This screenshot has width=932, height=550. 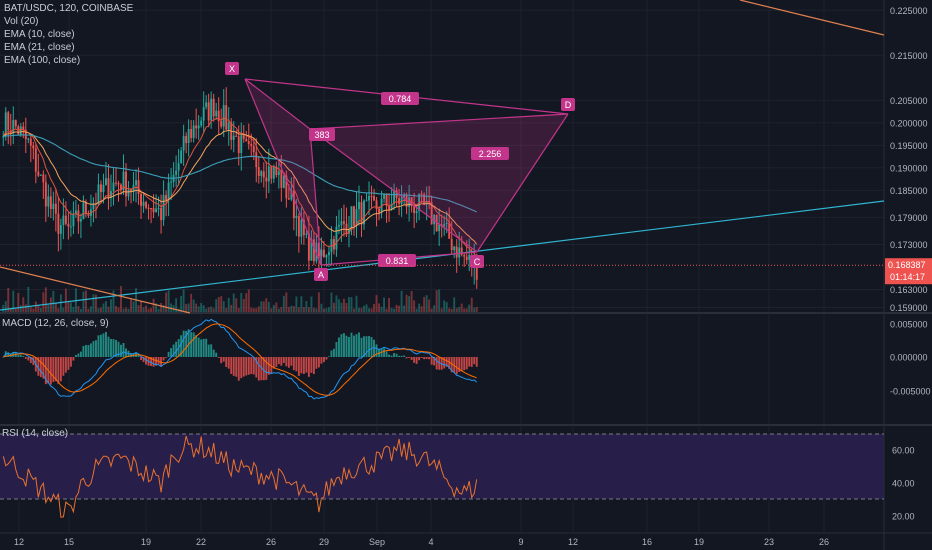 What do you see at coordinates (907, 265) in the screenshot?
I see `current-price-value: 0.168387` at bounding box center [907, 265].